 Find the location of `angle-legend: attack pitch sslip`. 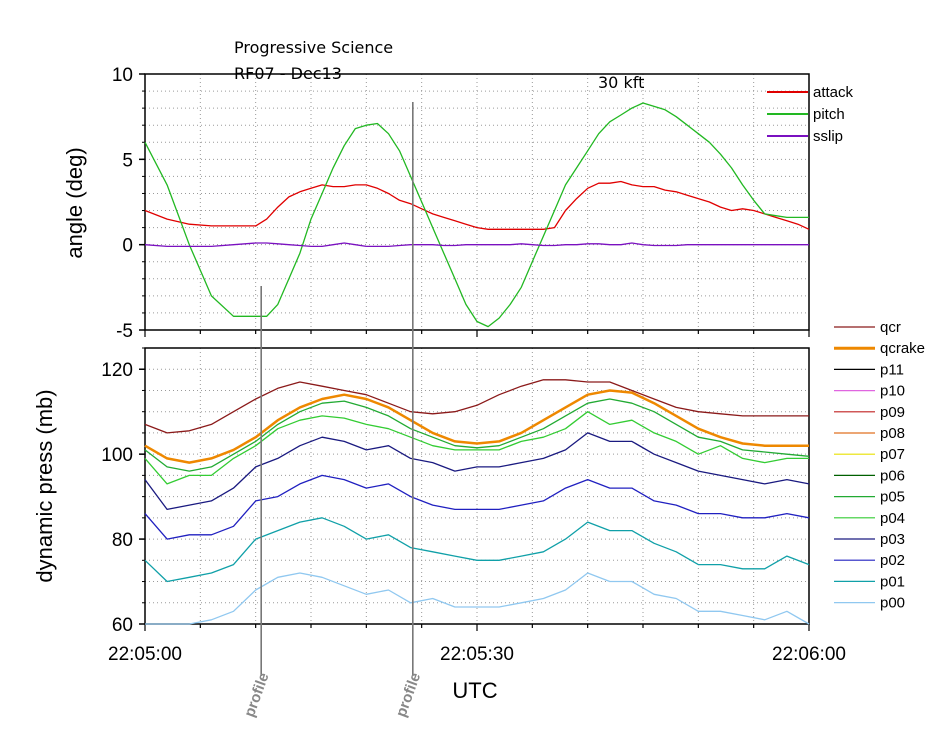

angle-legend: attack pitch sslip is located at coordinates (810, 114).